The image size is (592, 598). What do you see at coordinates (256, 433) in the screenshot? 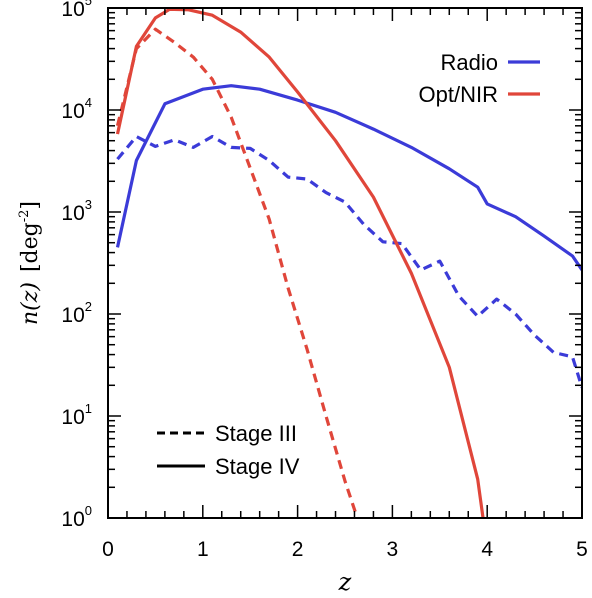
I see `legend-label: Stage III` at bounding box center [256, 433].